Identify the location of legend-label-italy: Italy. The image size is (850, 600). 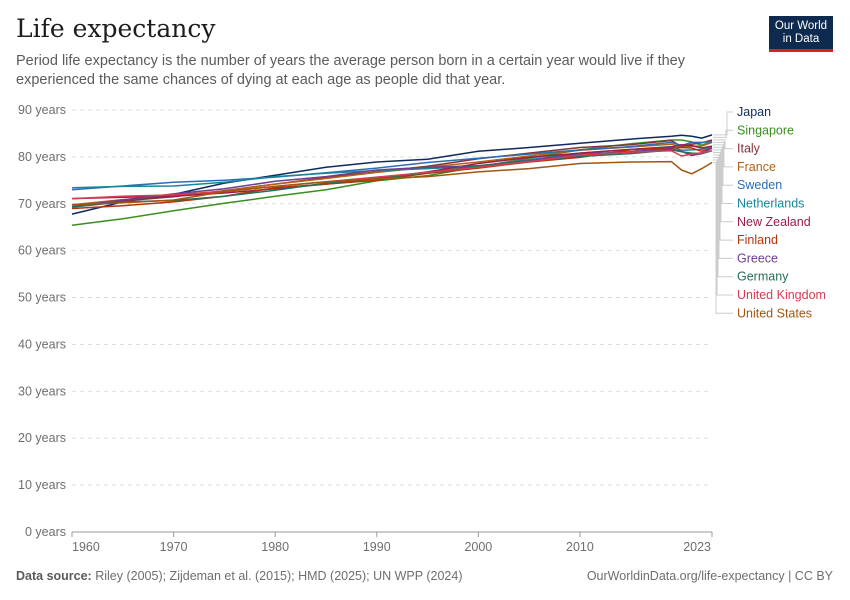
(749, 149).